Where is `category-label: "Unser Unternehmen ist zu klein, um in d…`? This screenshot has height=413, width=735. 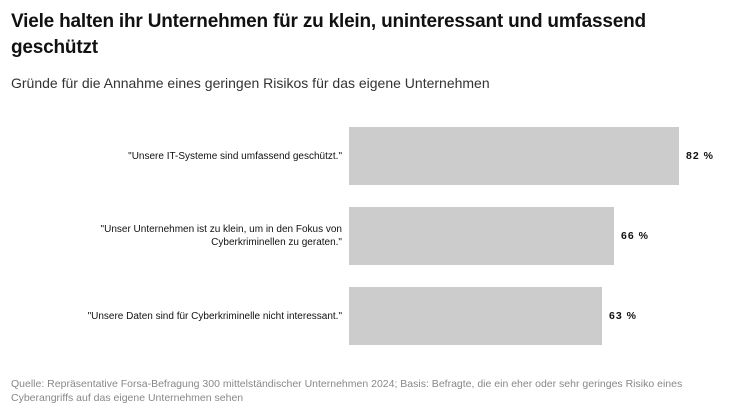 category-label: "Unser Unternehmen ist zu klein, um in d… is located at coordinates (221, 236).